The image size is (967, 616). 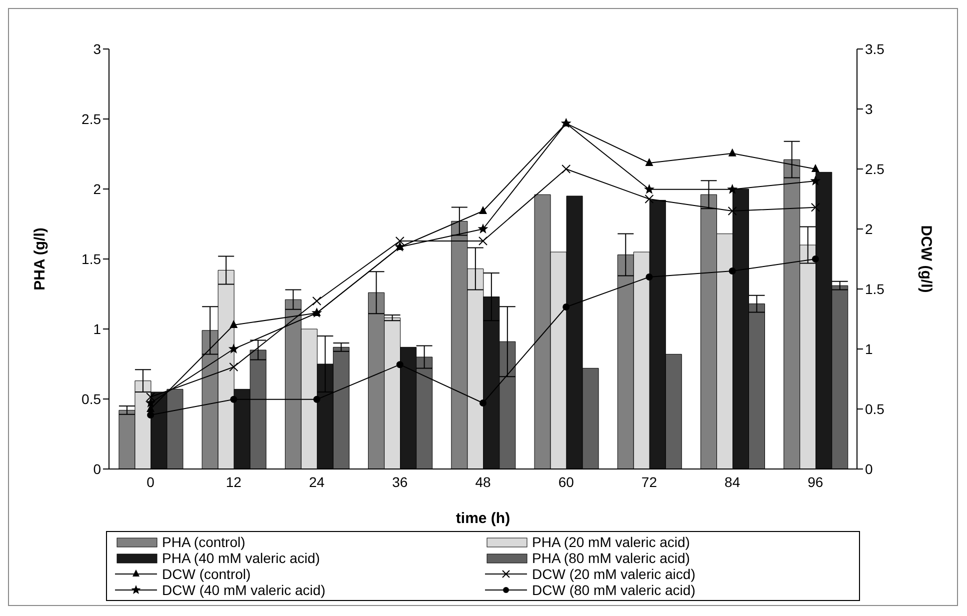 I want to click on x-tick-label: 96, so click(x=816, y=482).